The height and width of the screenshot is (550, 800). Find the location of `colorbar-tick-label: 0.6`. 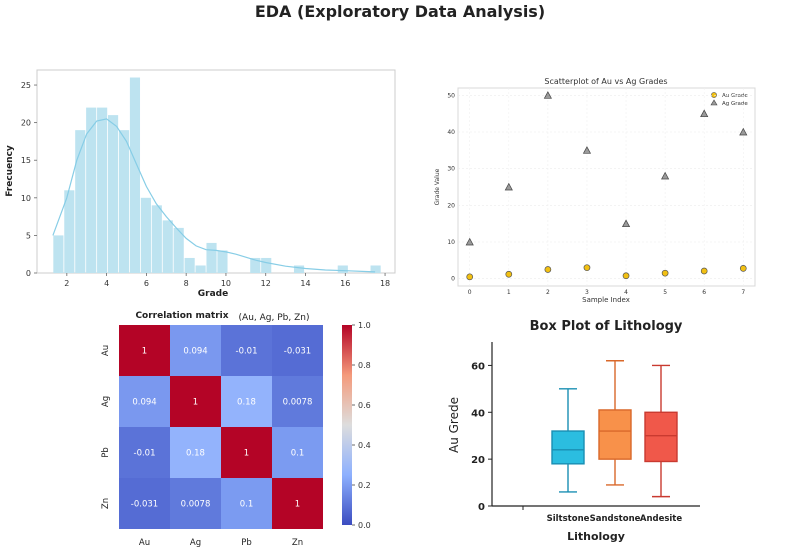

colorbar-tick-label: 0.6 is located at coordinates (364, 405).